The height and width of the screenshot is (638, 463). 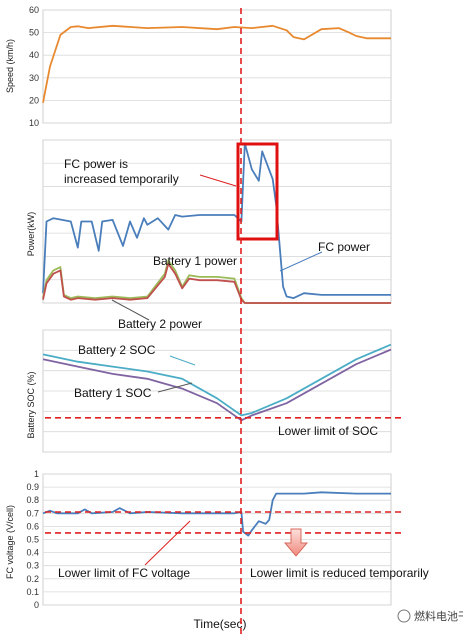 I want to click on y-tick-label: 0.9, so click(x=32, y=487).